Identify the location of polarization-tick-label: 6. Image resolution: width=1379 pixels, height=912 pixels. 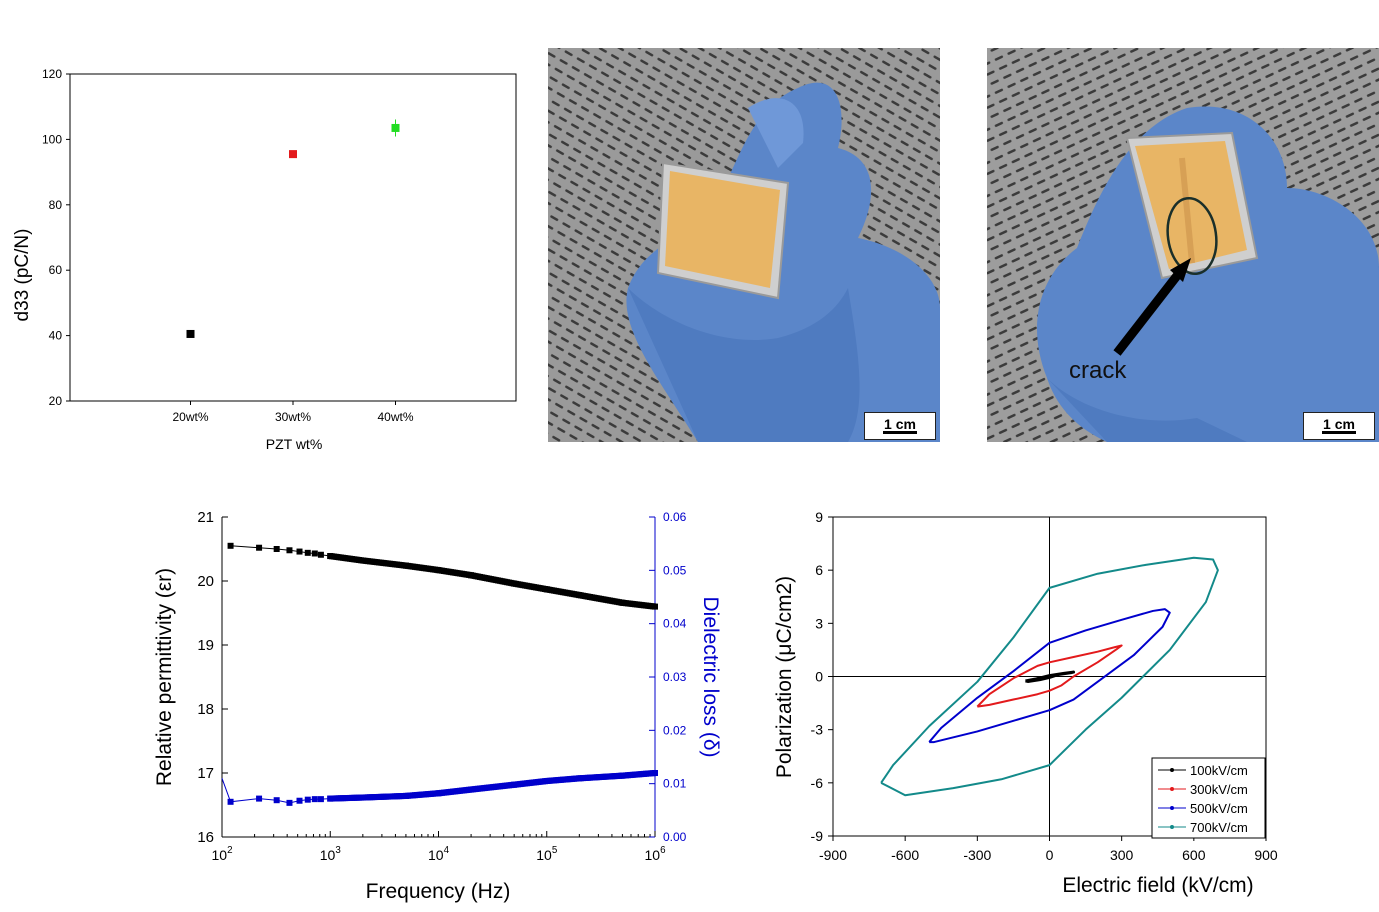
(819, 570).